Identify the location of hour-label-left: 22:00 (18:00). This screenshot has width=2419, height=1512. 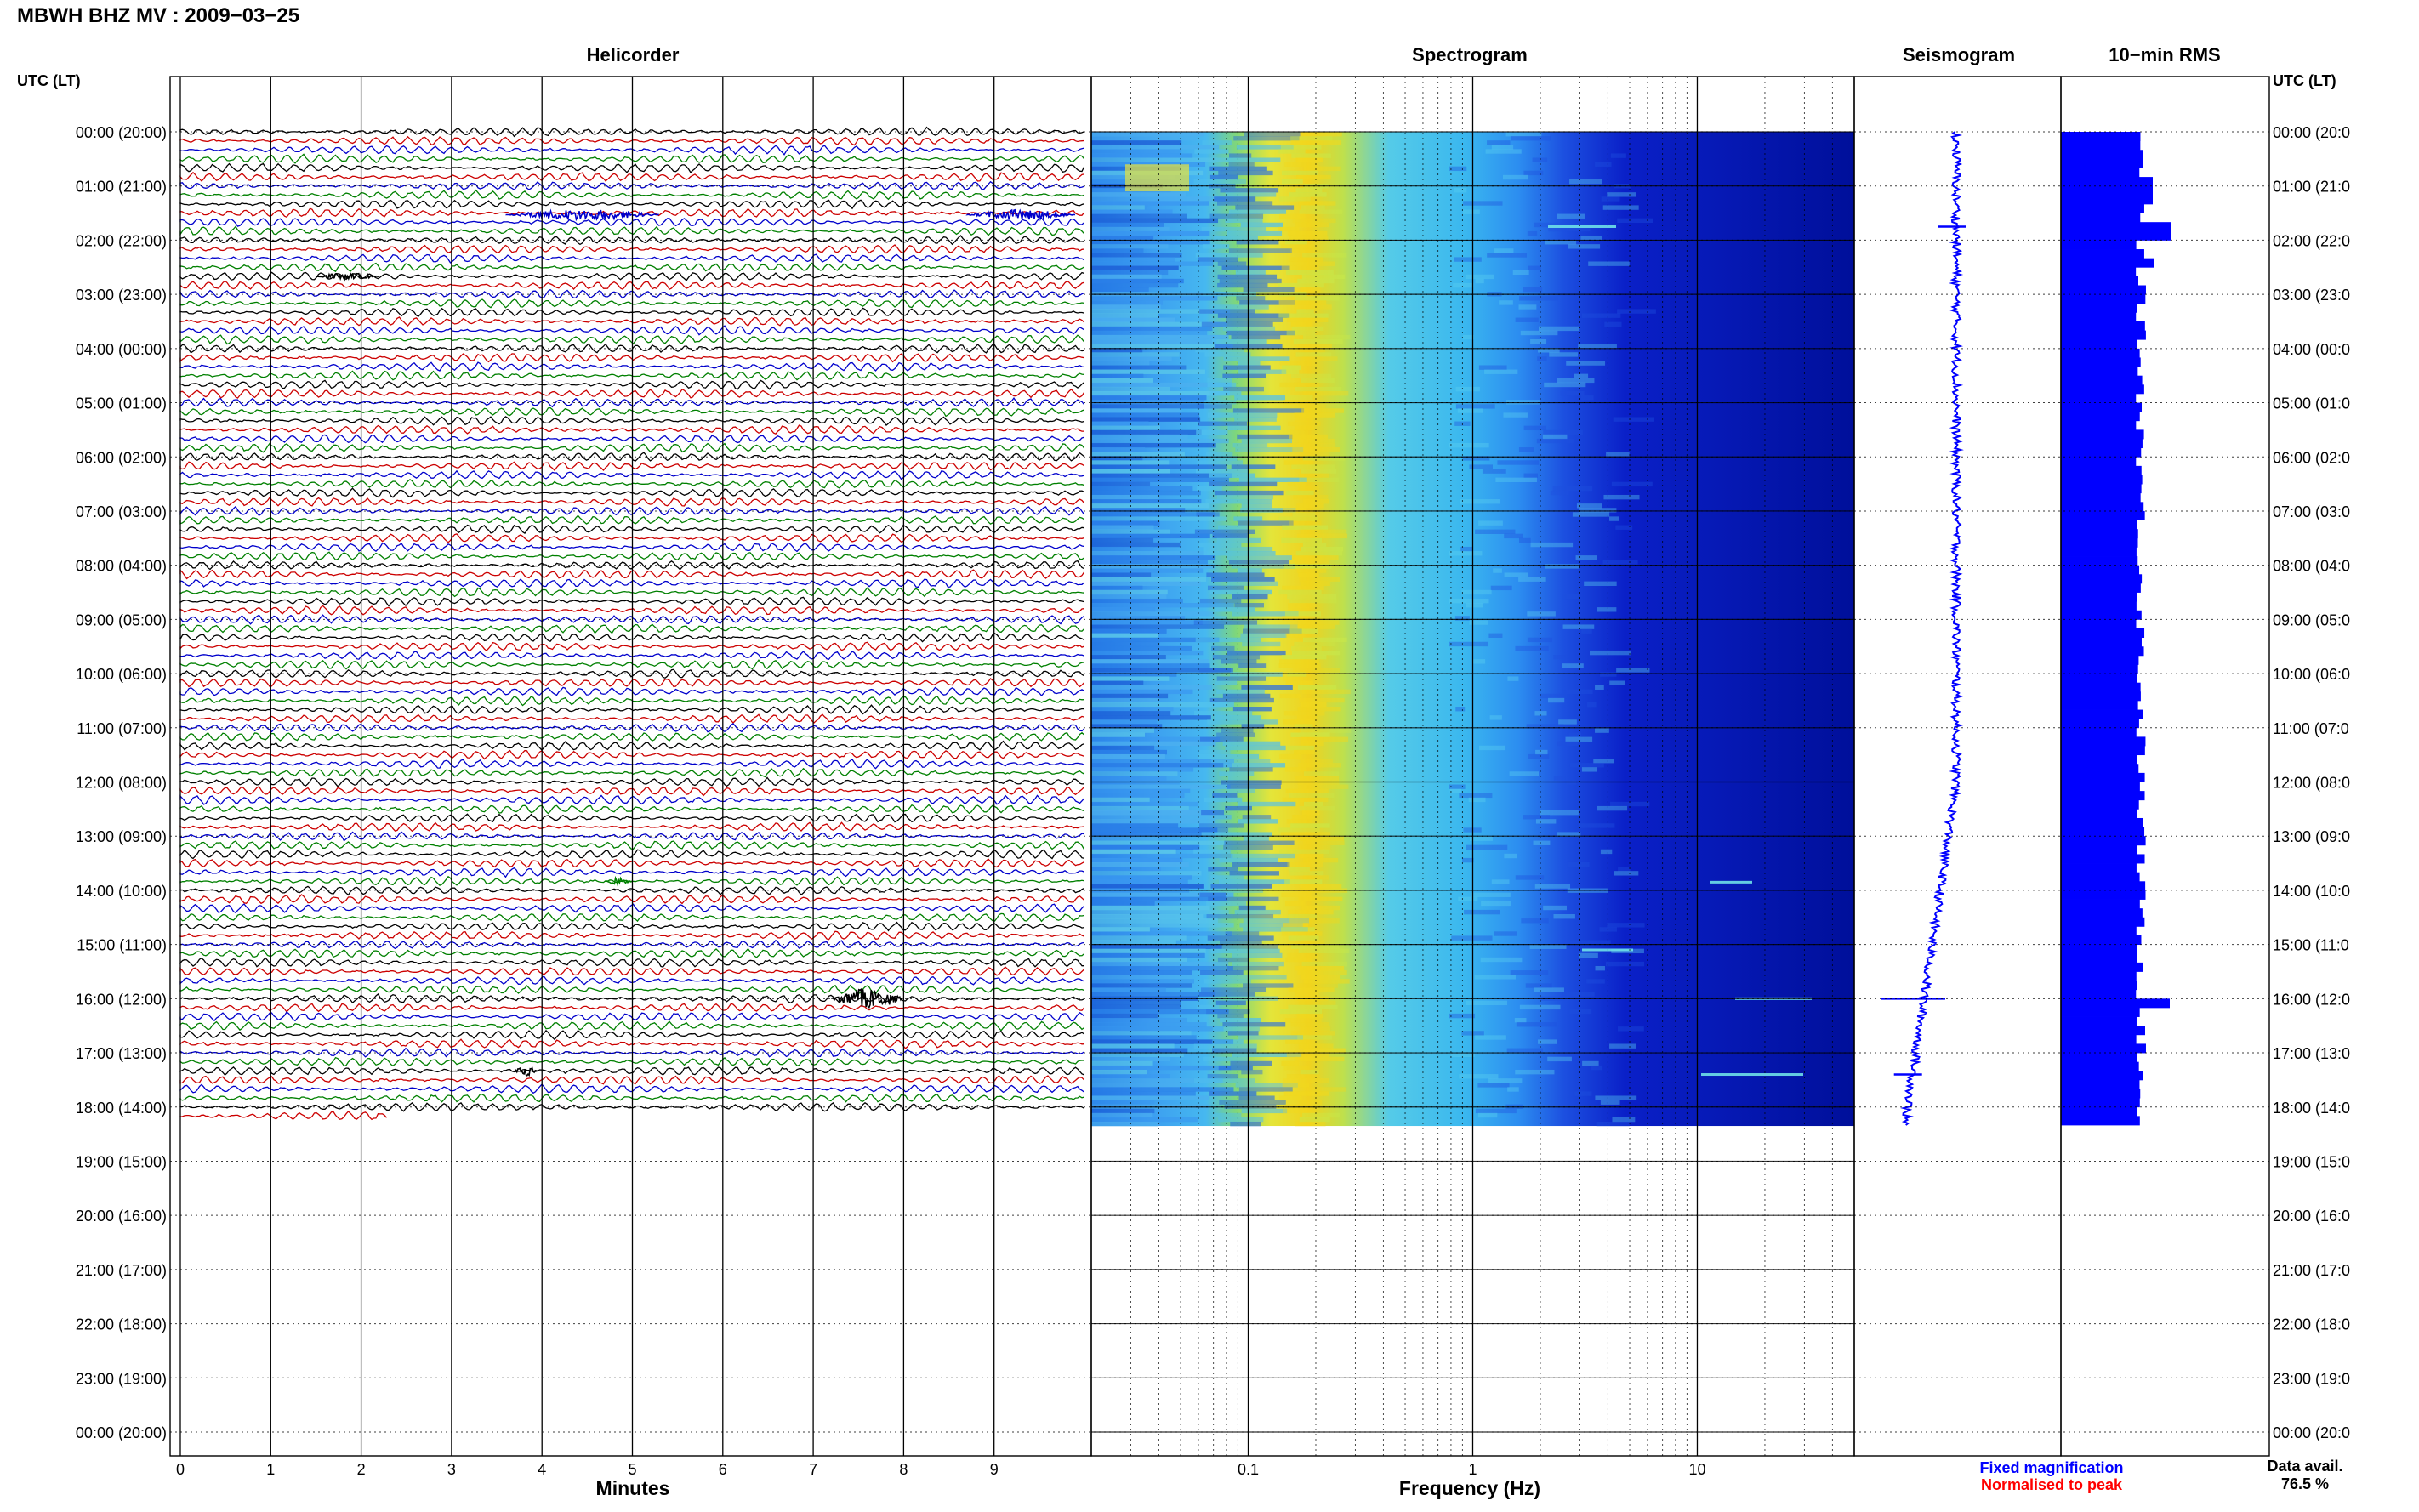
(121, 1324).